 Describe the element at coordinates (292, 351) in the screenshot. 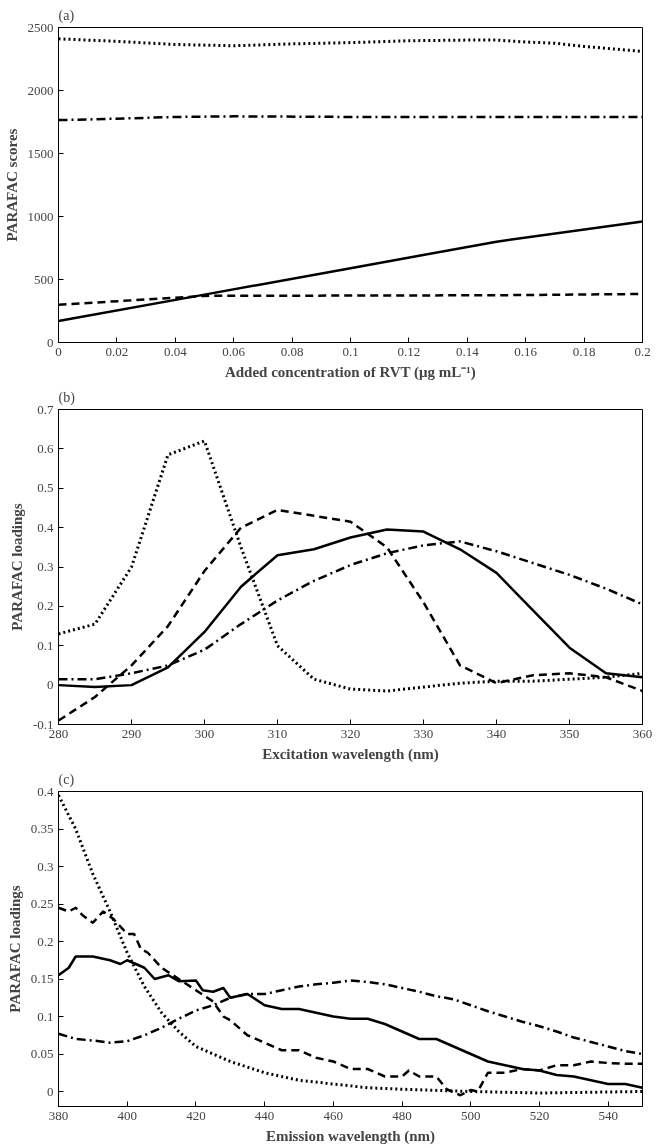

I see `x-tick-label: 0.08` at that location.